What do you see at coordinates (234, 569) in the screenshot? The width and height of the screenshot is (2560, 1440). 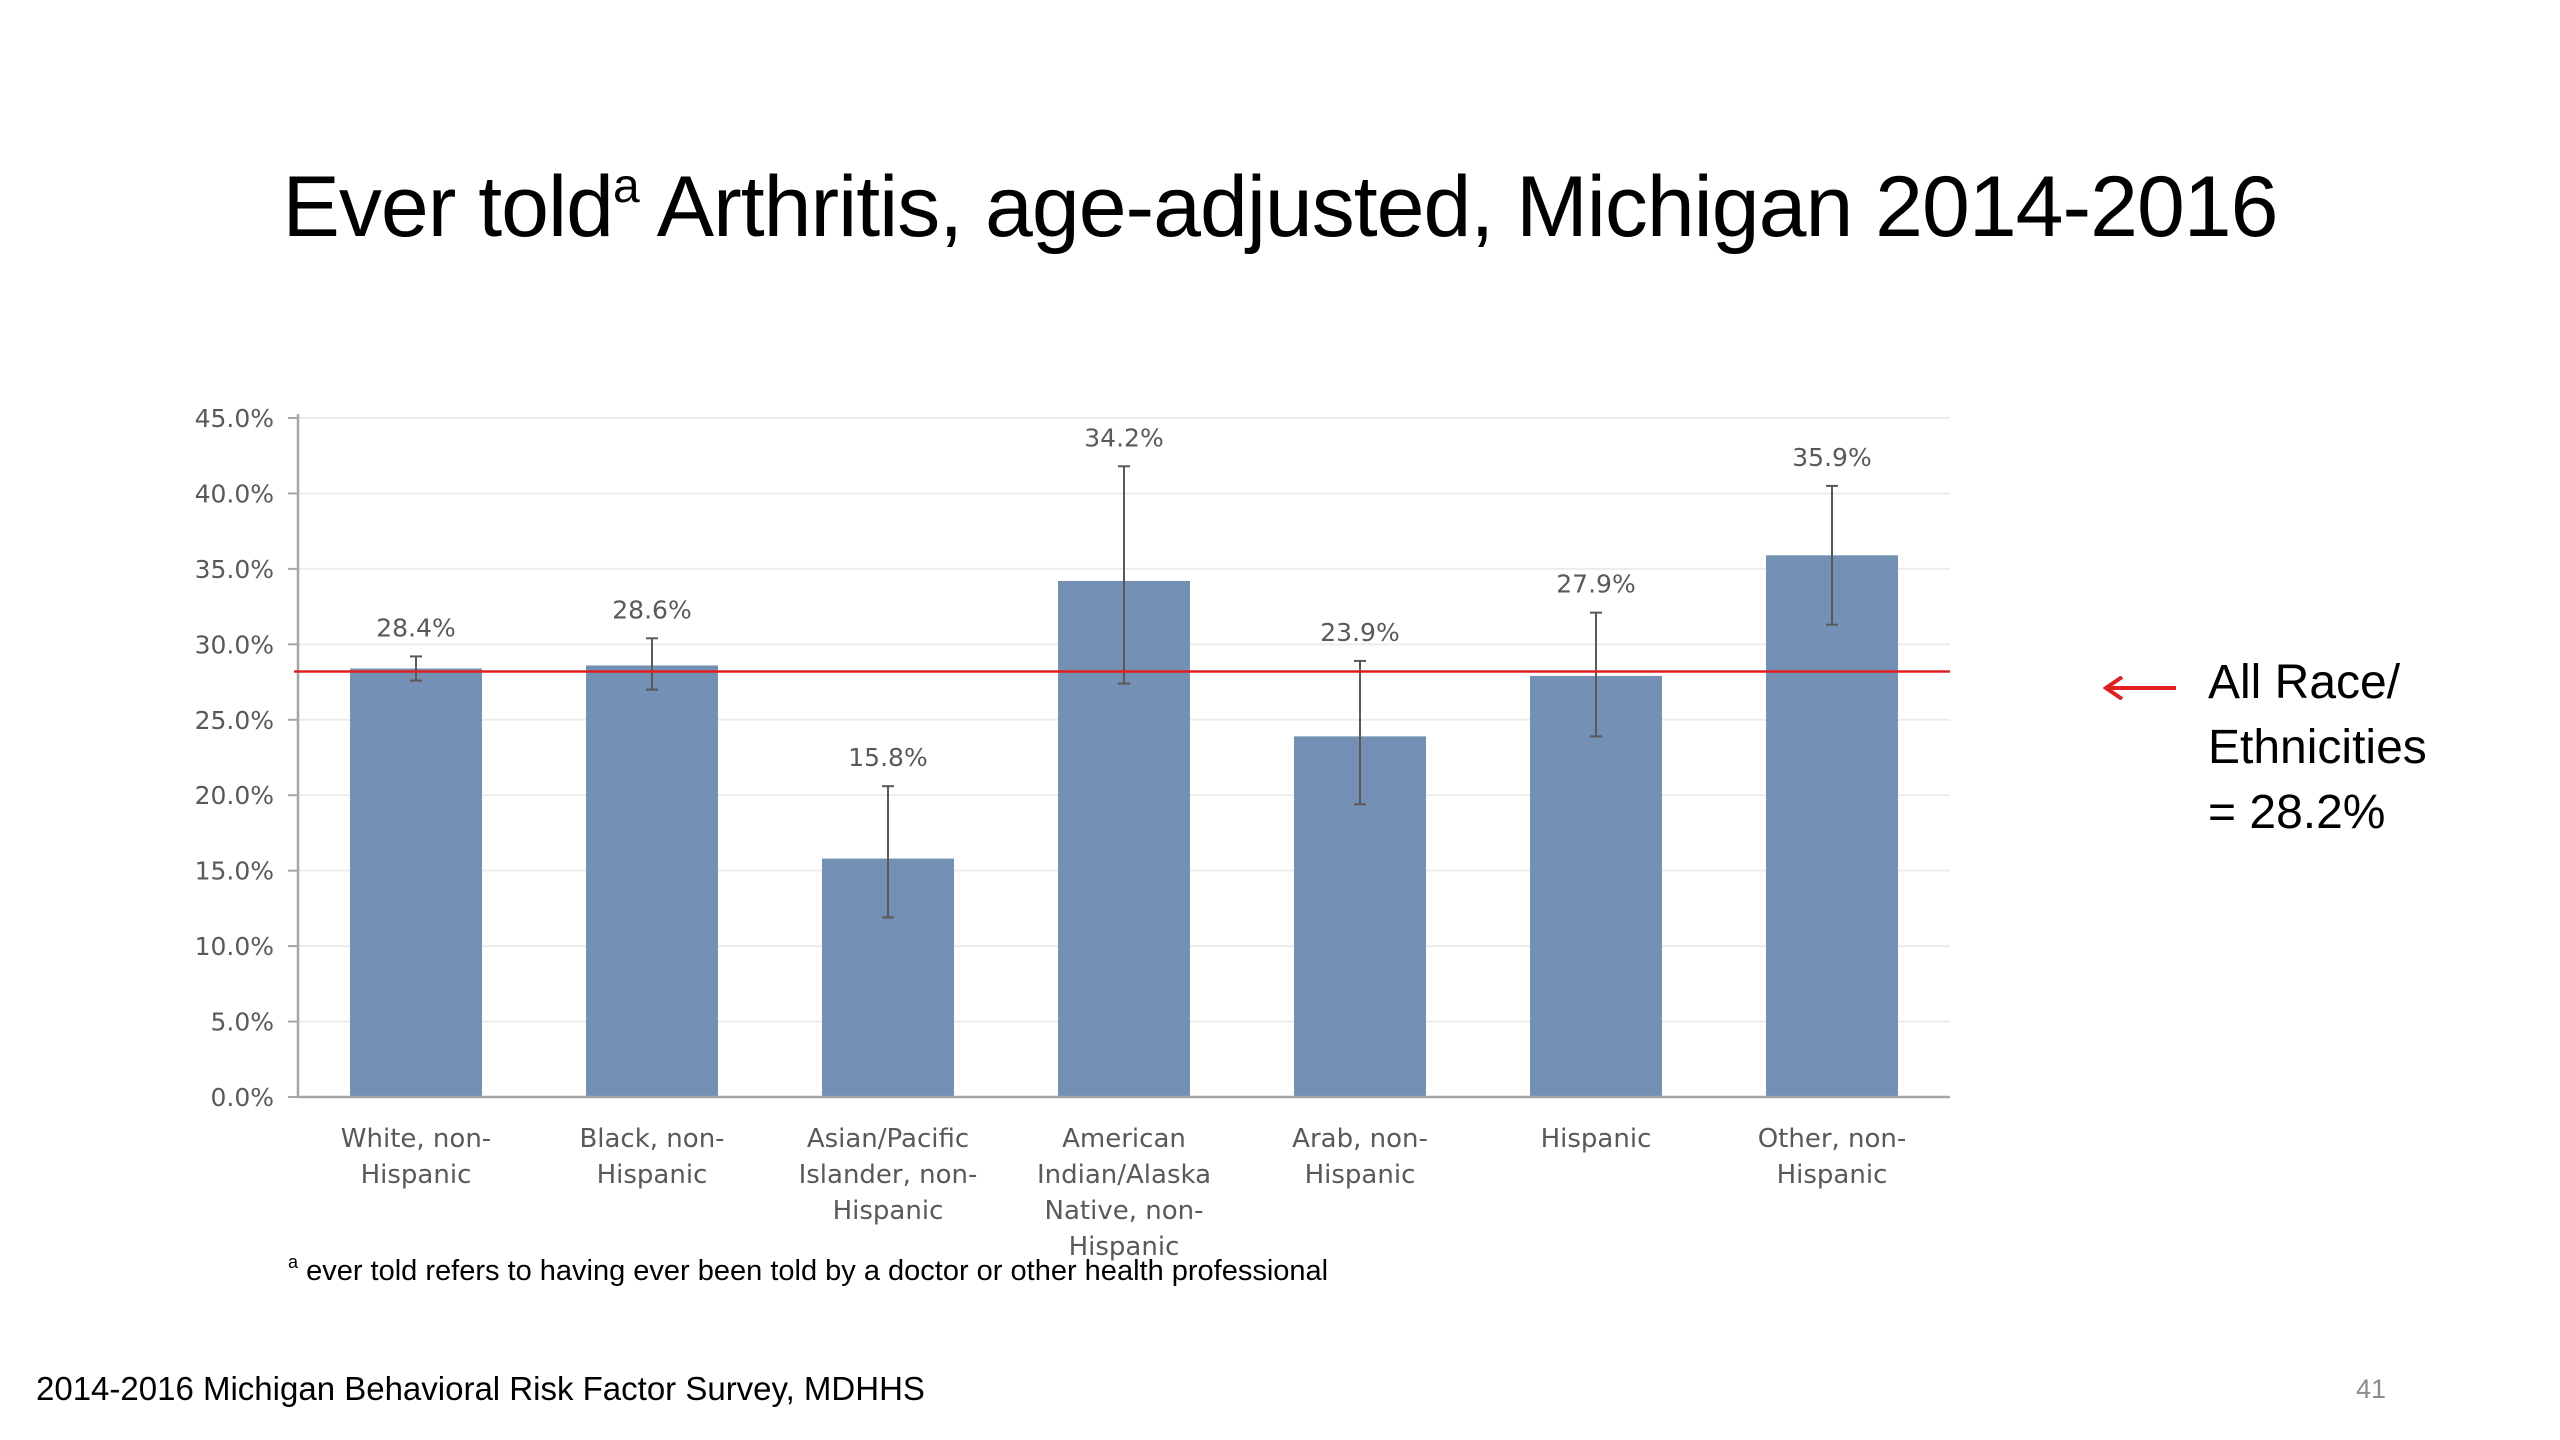 I see `y-tick-label: 35.0%` at bounding box center [234, 569].